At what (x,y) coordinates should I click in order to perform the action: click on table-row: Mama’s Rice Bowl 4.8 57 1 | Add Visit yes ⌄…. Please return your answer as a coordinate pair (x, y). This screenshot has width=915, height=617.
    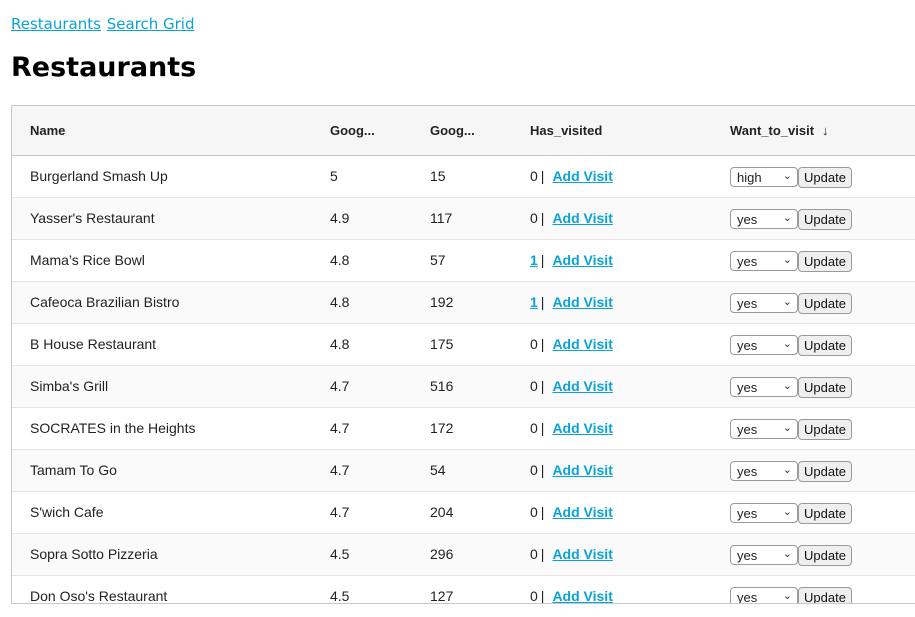
    Looking at the image, I should click on (463, 261).